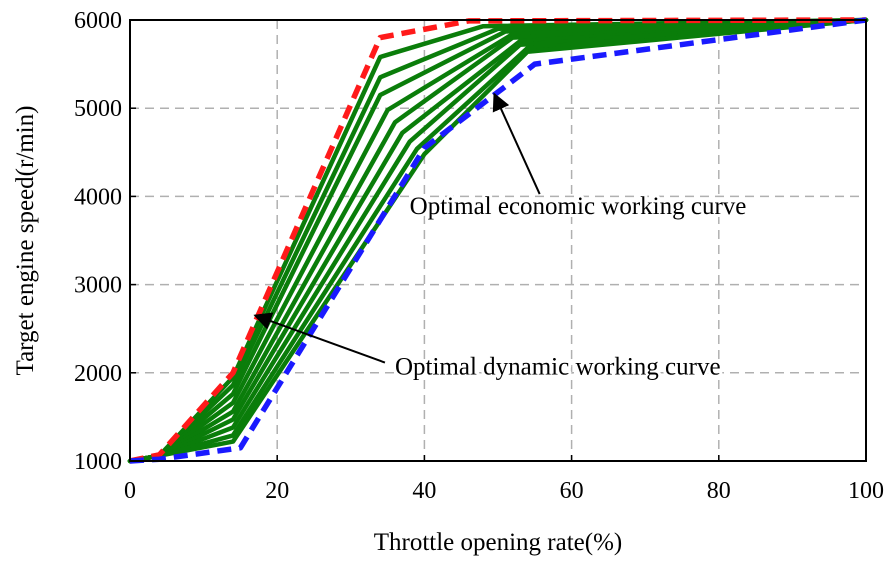 The width and height of the screenshot is (896, 561). What do you see at coordinates (98, 21) in the screenshot?
I see `y-tick-label: 6000` at bounding box center [98, 21].